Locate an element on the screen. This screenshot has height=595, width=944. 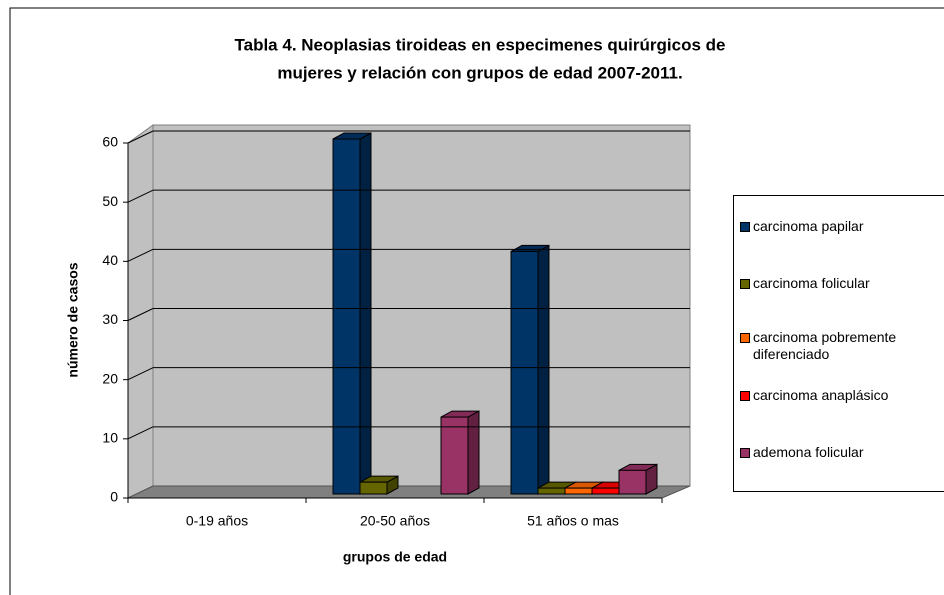
side-wall is located at coordinates (140, 311).